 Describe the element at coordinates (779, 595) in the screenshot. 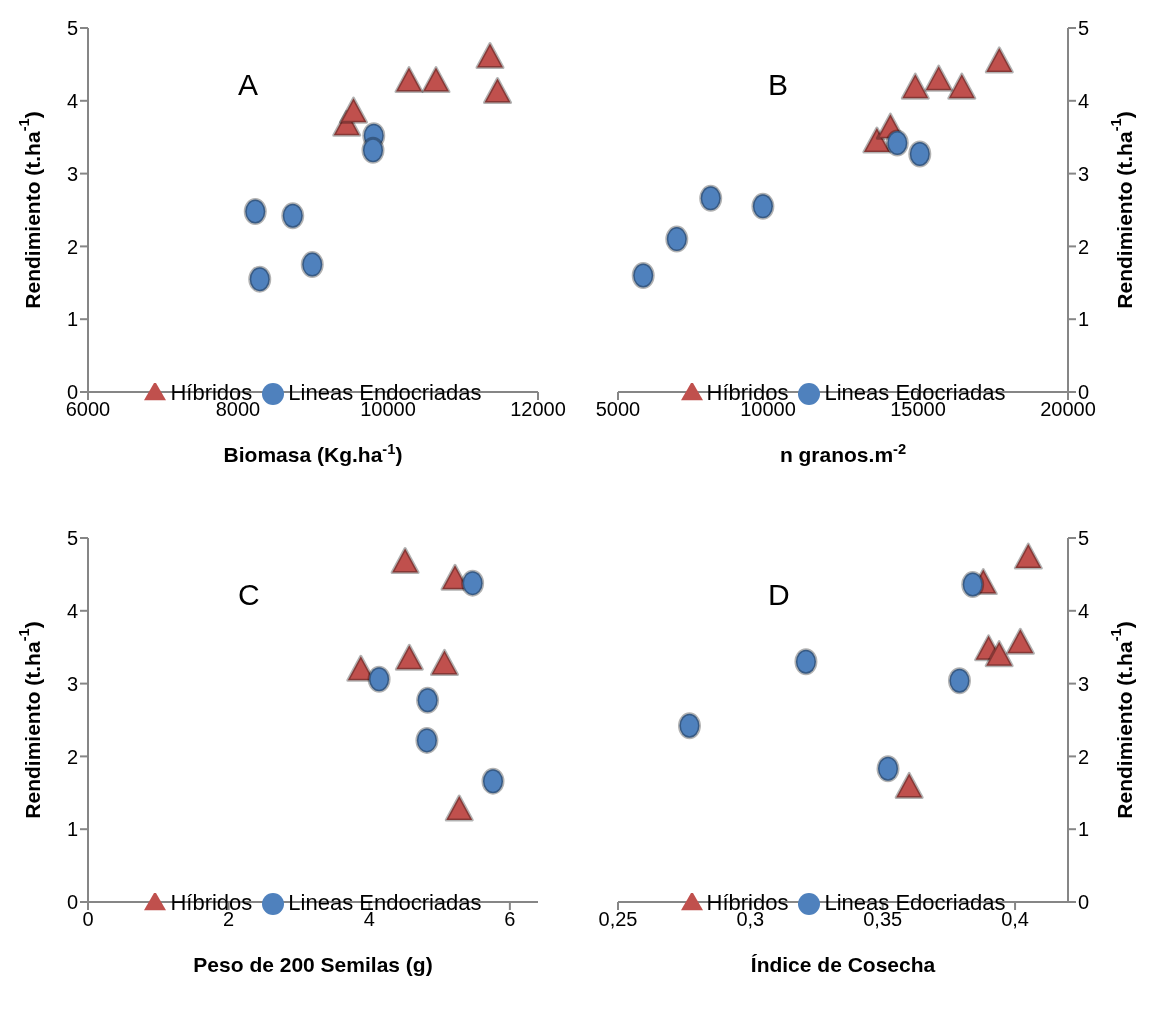

I see `annotation: D` at that location.